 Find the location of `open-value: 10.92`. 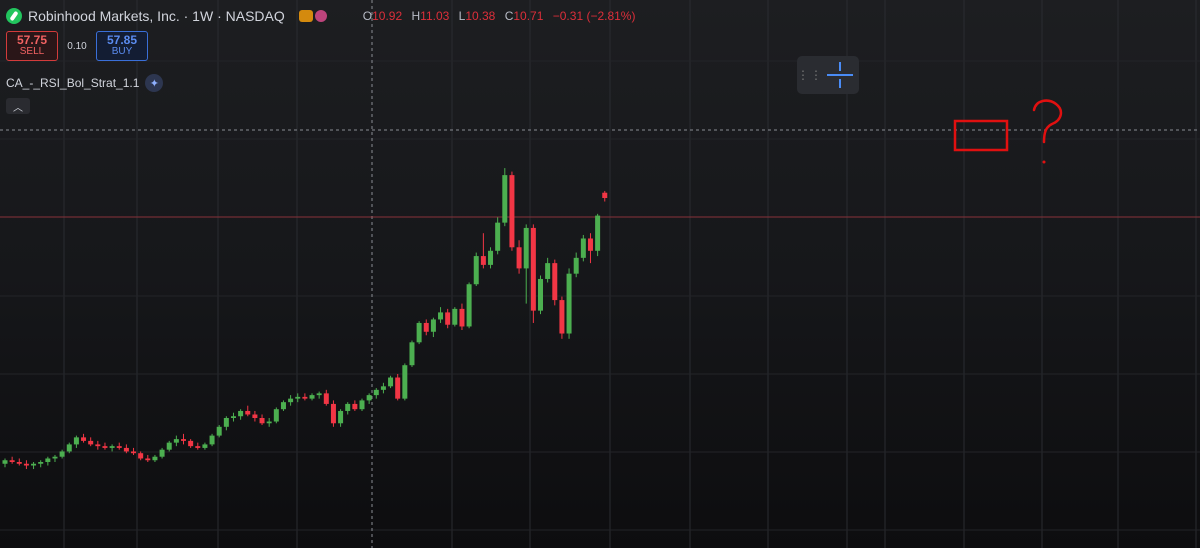

open-value: 10.92 is located at coordinates (387, 16).